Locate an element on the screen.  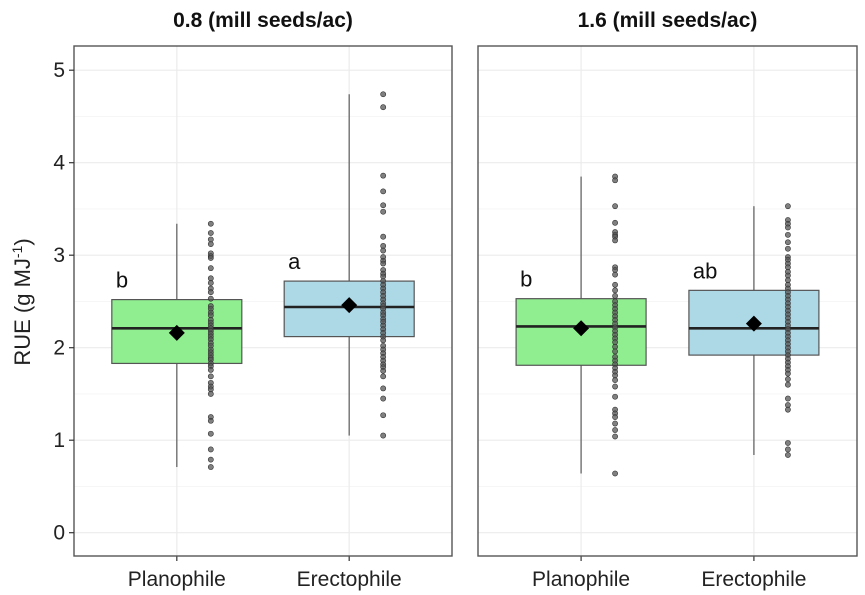
y-axis-label-main: RUE (g MJ is located at coordinates (22, 312).